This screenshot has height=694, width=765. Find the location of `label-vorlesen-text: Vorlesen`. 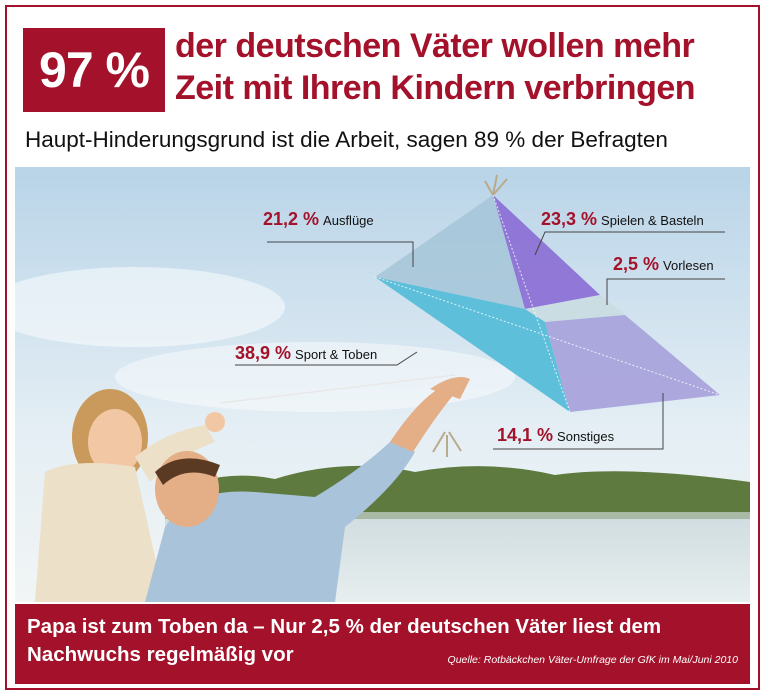

label-vorlesen-text: Vorlesen is located at coordinates (688, 265).